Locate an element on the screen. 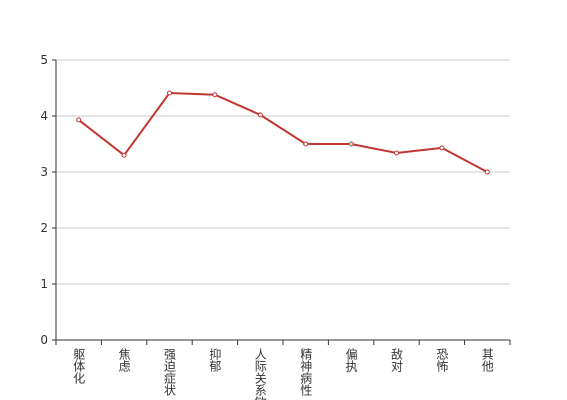 Image resolution: width=567 pixels, height=400 pixels. line is located at coordinates (283, 132).